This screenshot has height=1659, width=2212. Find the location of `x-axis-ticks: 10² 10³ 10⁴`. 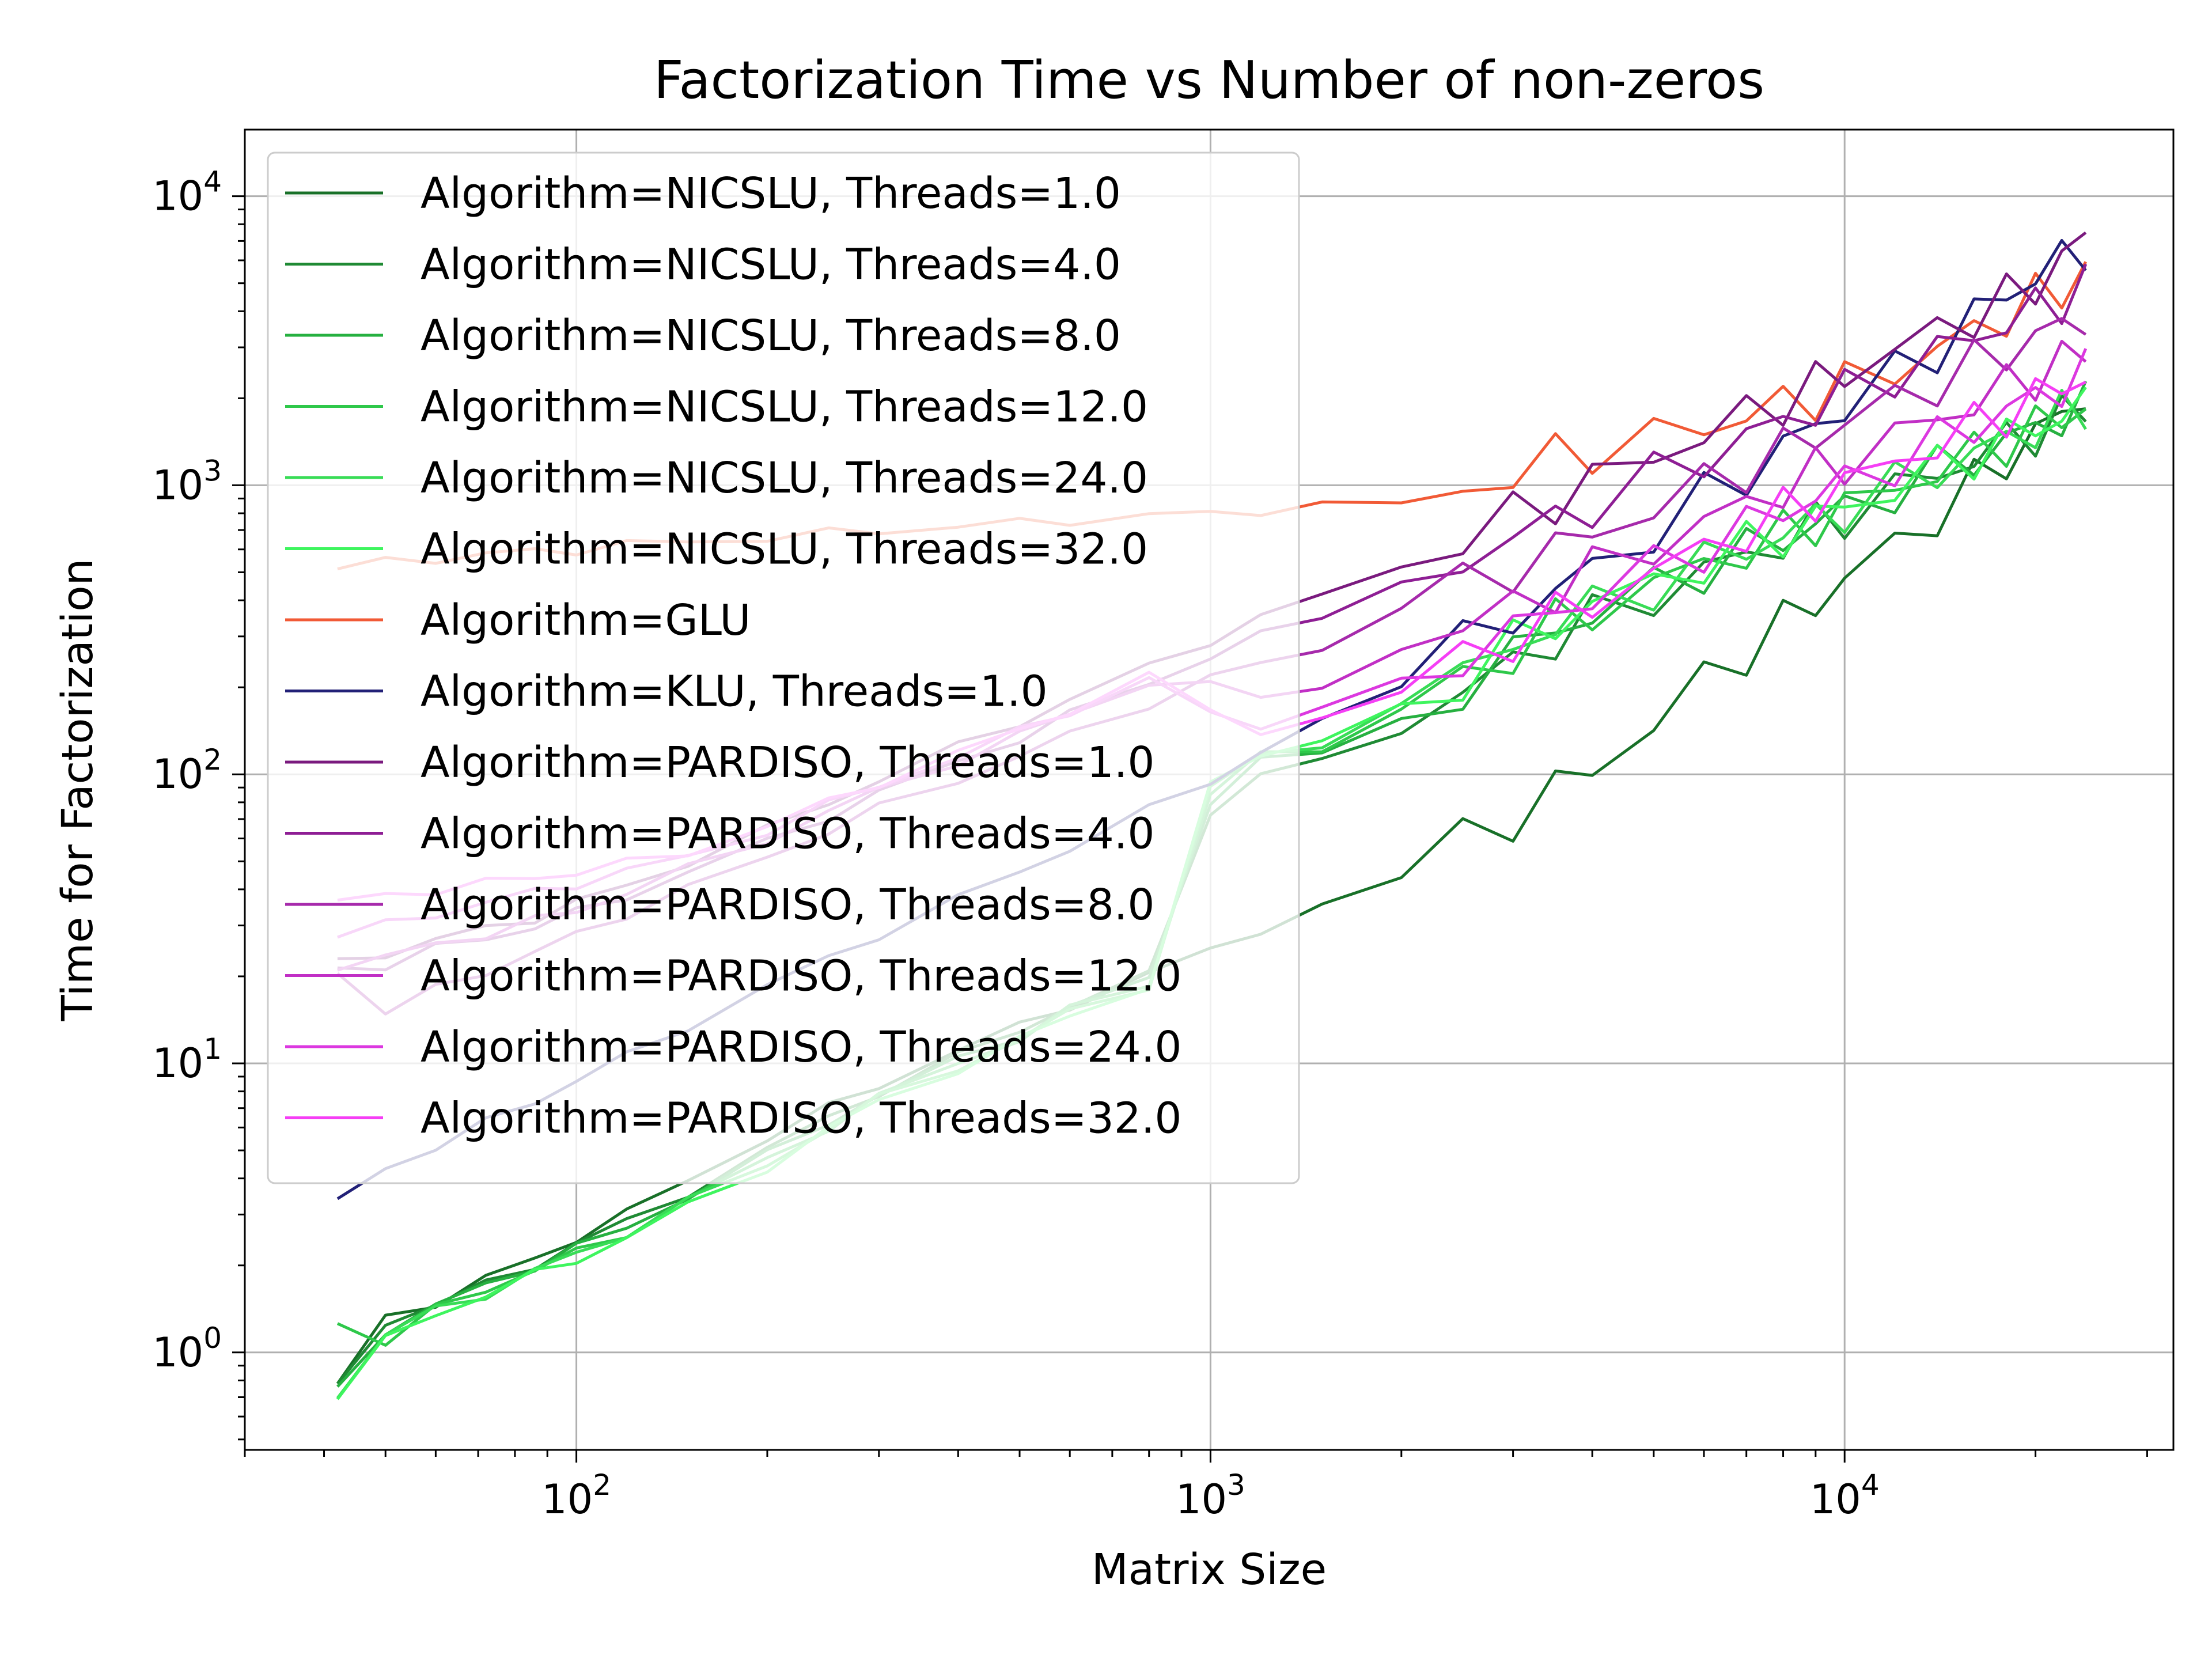

x-axis-ticks: 10² 10³ 10⁴ is located at coordinates (1196, 1486).